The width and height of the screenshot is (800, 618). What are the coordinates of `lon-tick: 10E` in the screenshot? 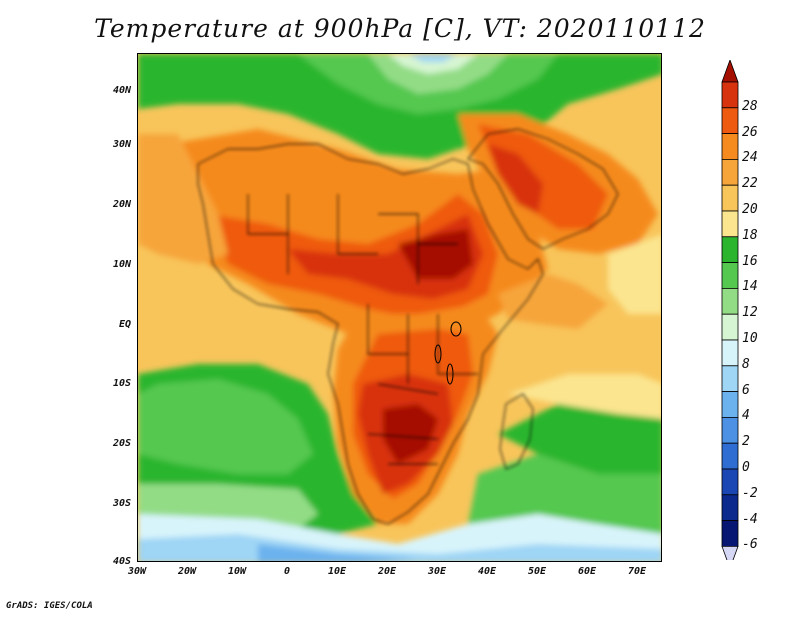 It's located at (337, 571).